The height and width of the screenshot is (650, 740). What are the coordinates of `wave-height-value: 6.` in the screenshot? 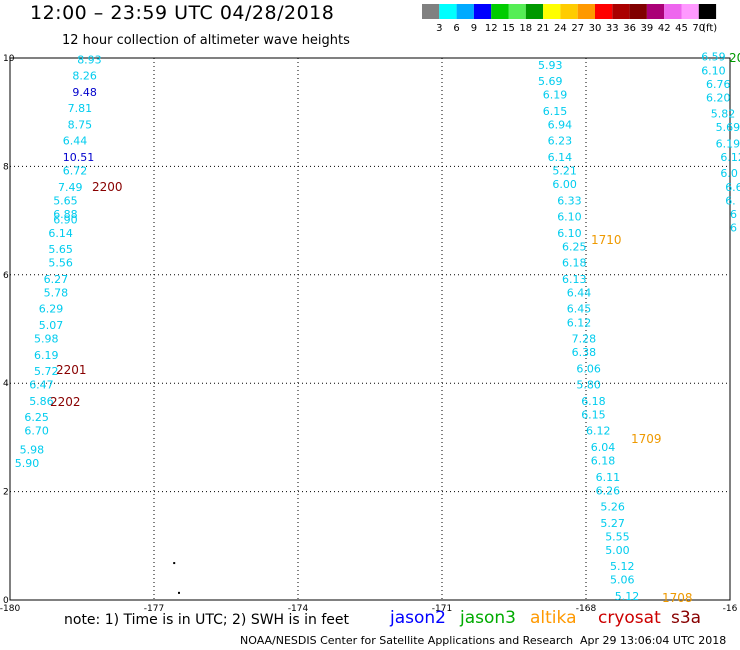 It's located at (730, 200).